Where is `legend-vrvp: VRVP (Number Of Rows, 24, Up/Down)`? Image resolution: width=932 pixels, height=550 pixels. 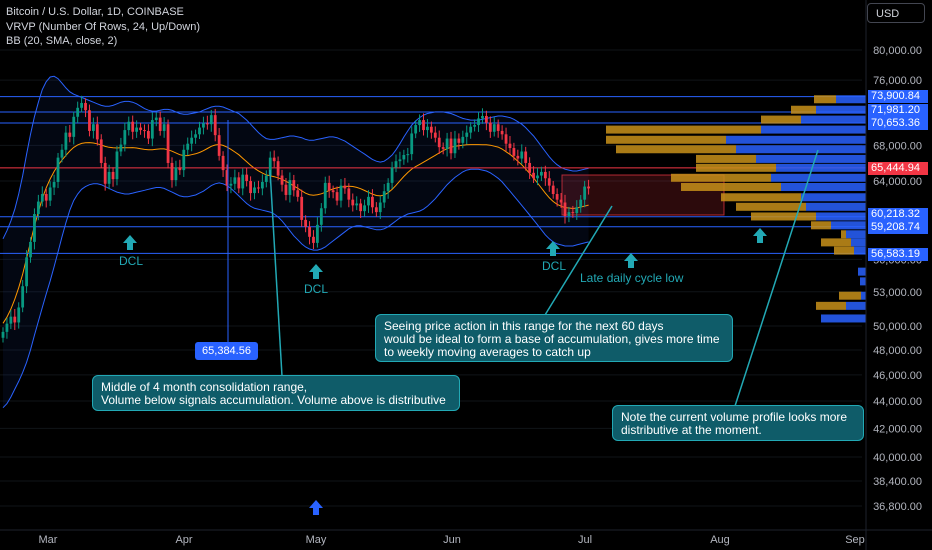 legend-vrvp: VRVP (Number Of Rows, 24, Up/Down) is located at coordinates (103, 26).